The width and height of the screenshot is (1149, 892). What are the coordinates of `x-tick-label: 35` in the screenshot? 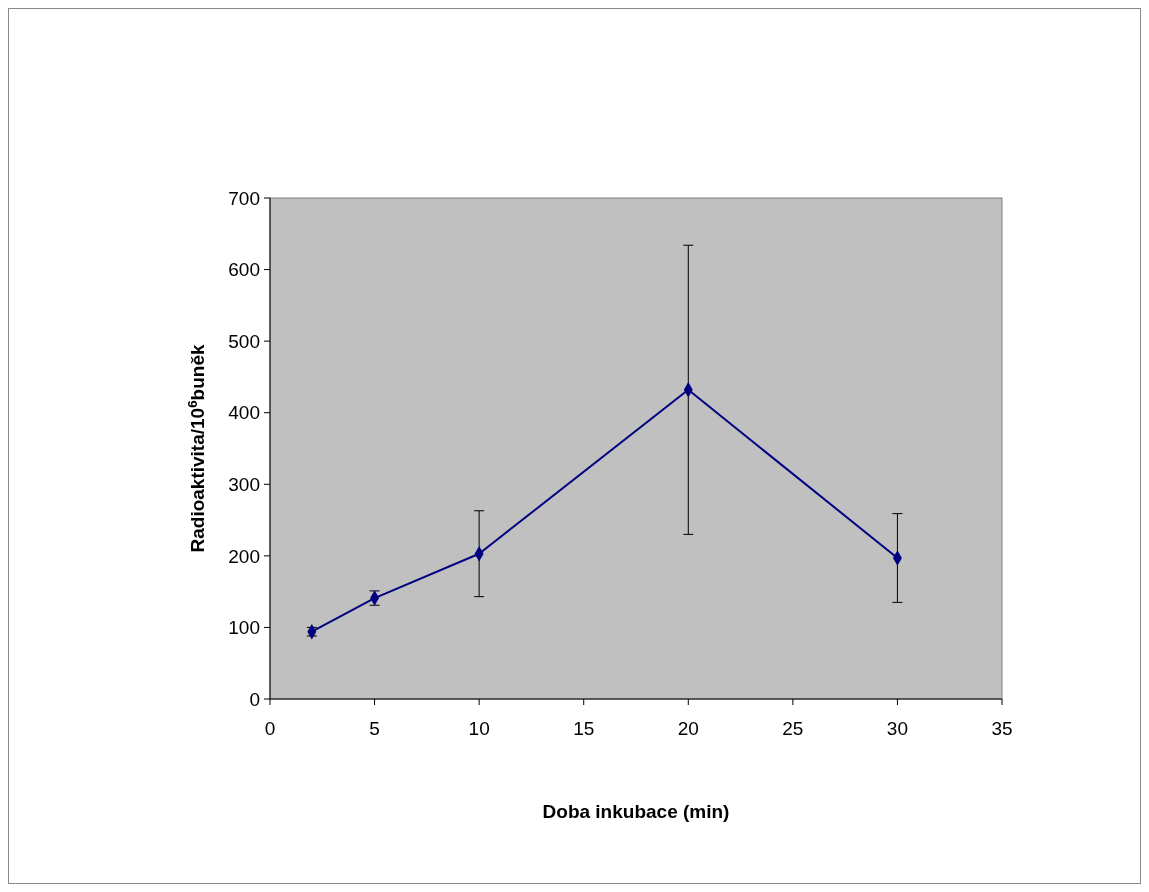 It's located at (1002, 728).